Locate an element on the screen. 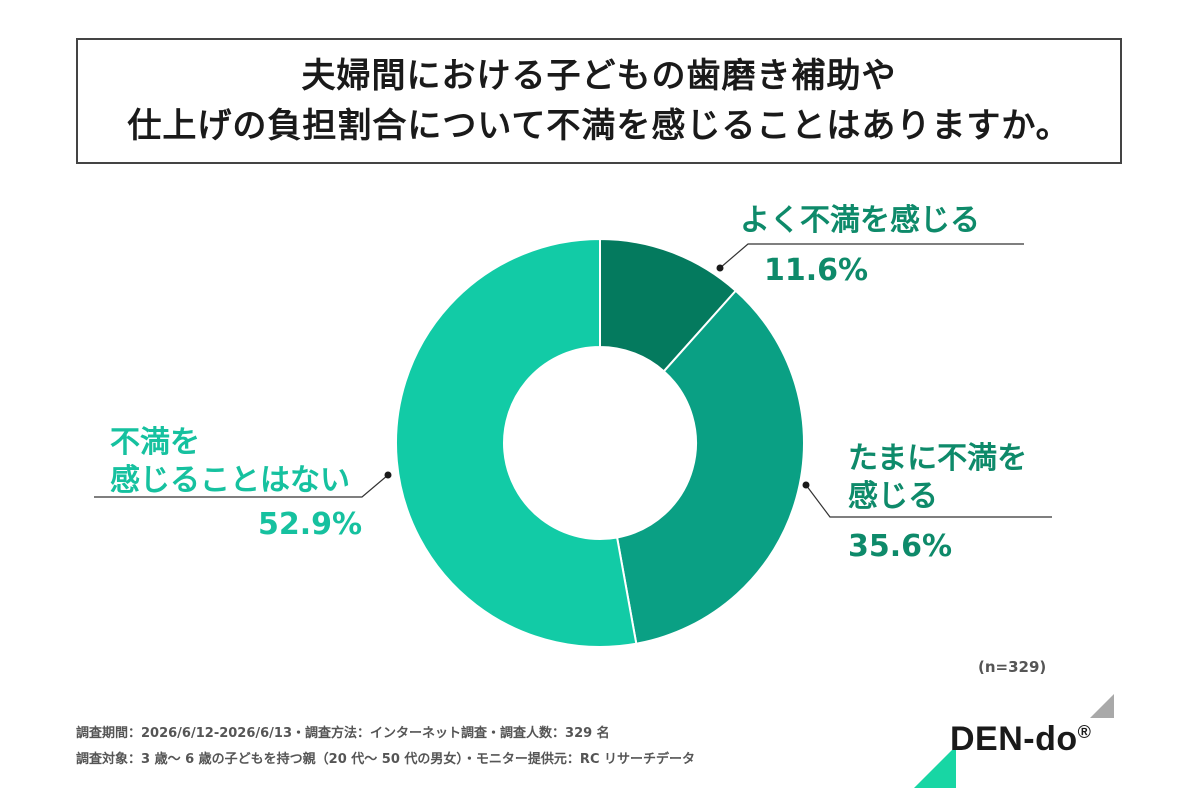 The height and width of the screenshot is (800, 1200). den-do-logo: DEN-do® is located at coordinates (1020, 739).